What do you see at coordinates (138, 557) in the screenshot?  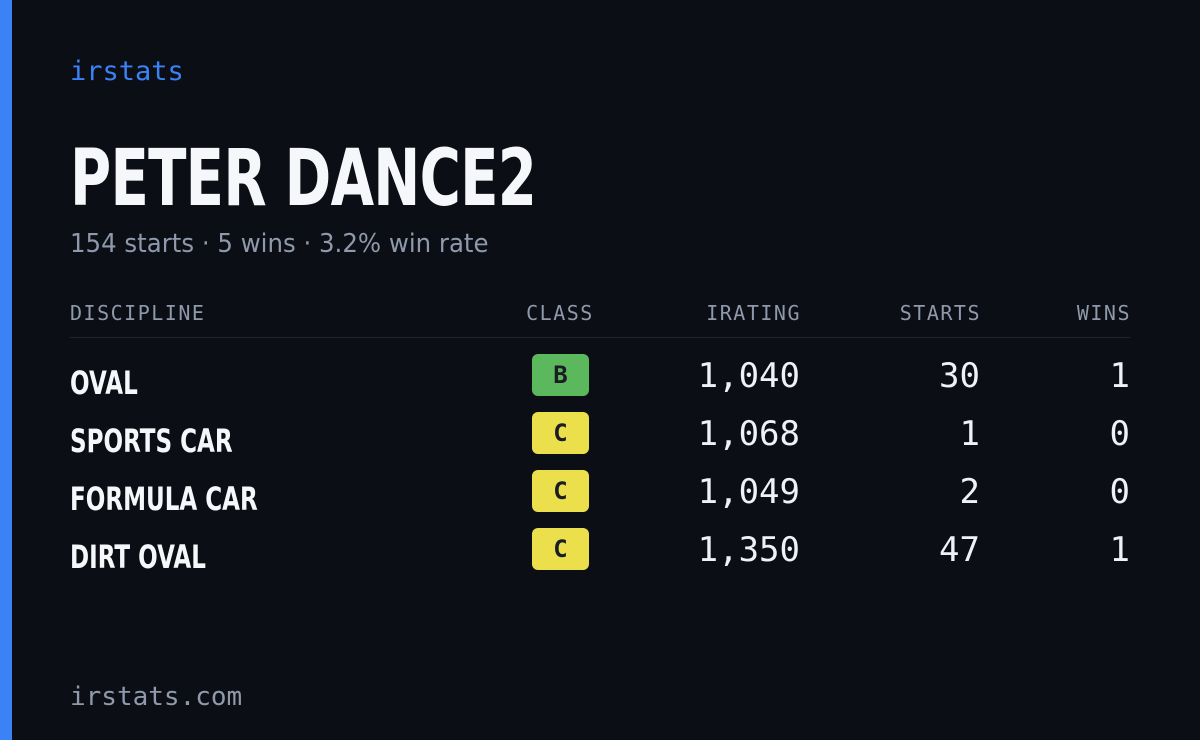 I see `discipline: DIRT OVAL` at bounding box center [138, 557].